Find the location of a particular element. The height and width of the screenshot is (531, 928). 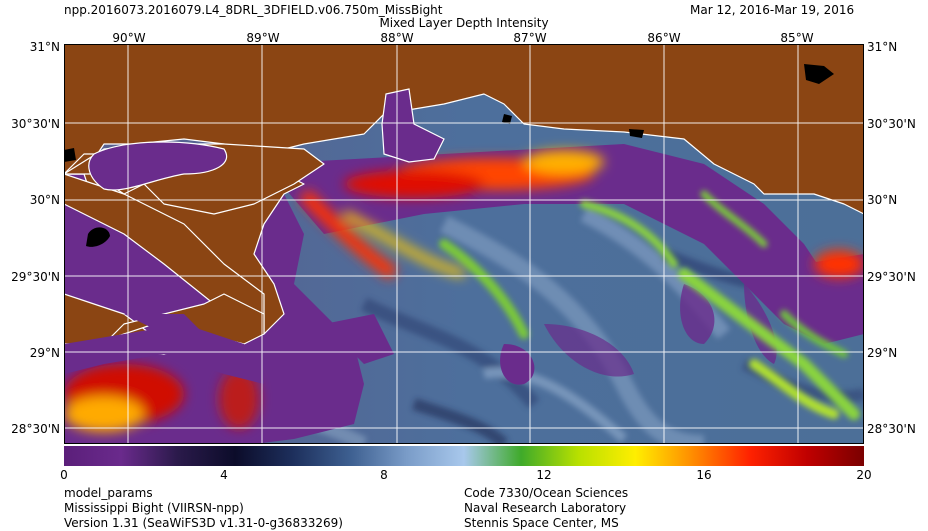

colorbar is located at coordinates (464, 456).